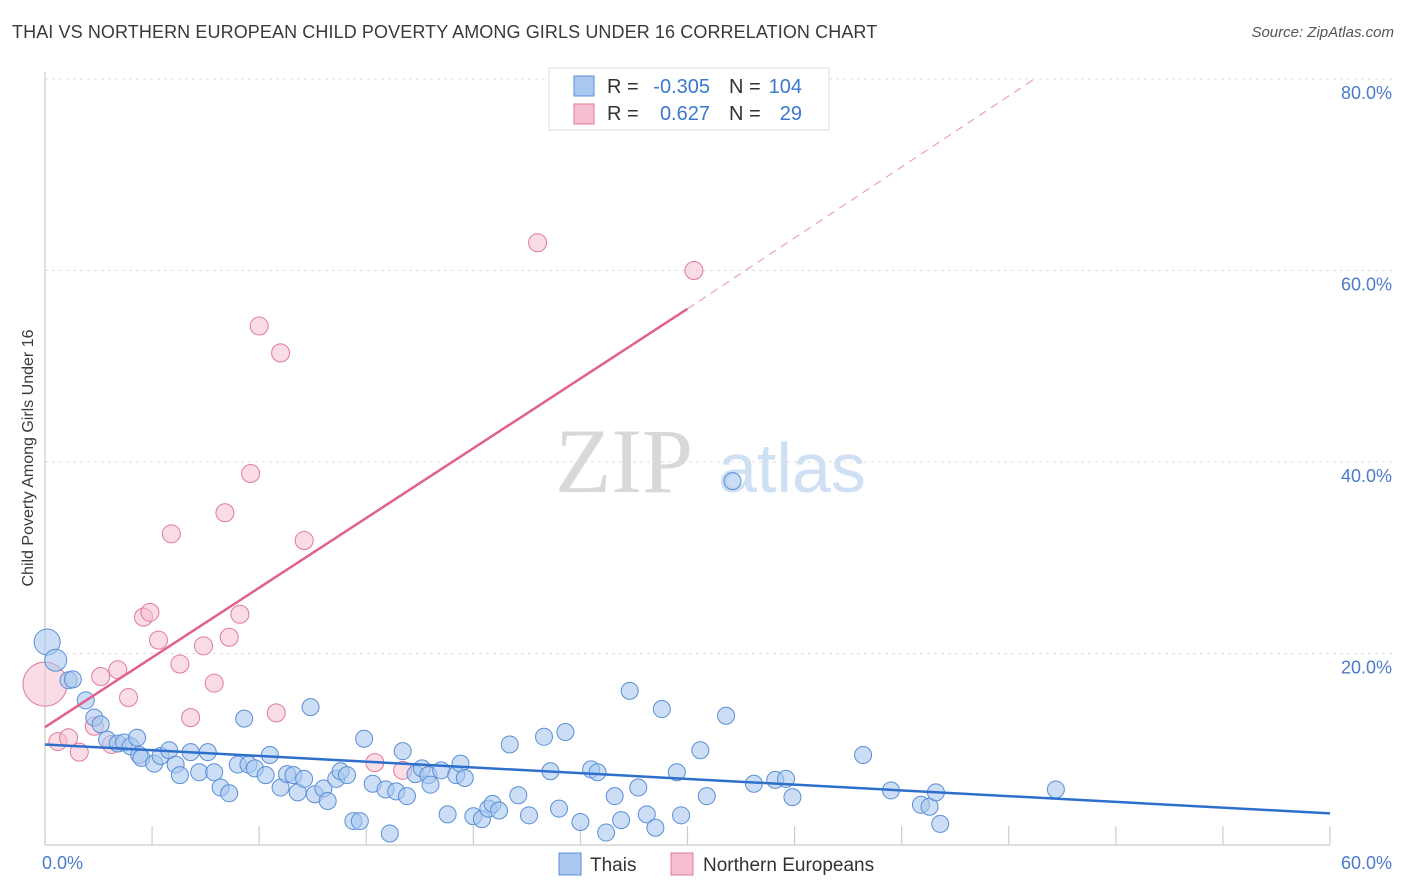 This screenshot has width=1406, height=892. I want to click on watermark: ZIP atlas, so click(710, 461).